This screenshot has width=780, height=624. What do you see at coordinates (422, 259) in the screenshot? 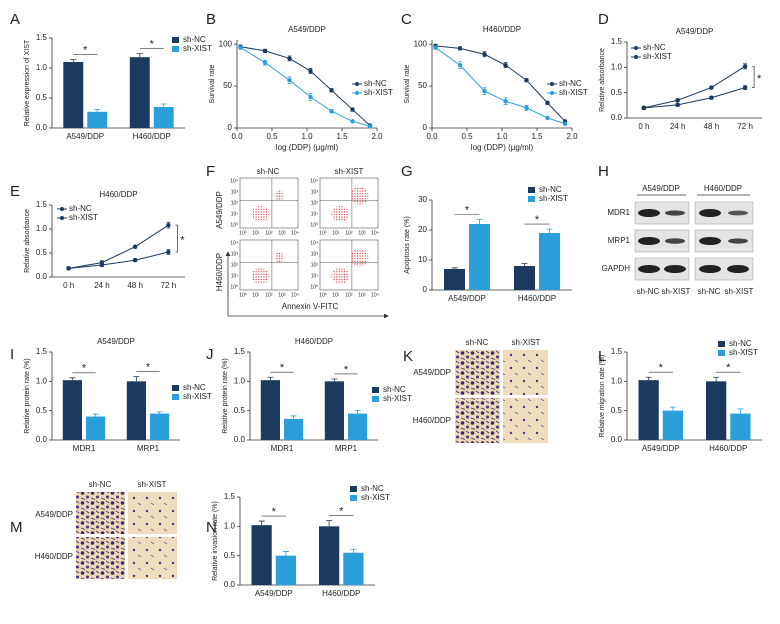
I see `y-tick-label: 10` at bounding box center [422, 259].